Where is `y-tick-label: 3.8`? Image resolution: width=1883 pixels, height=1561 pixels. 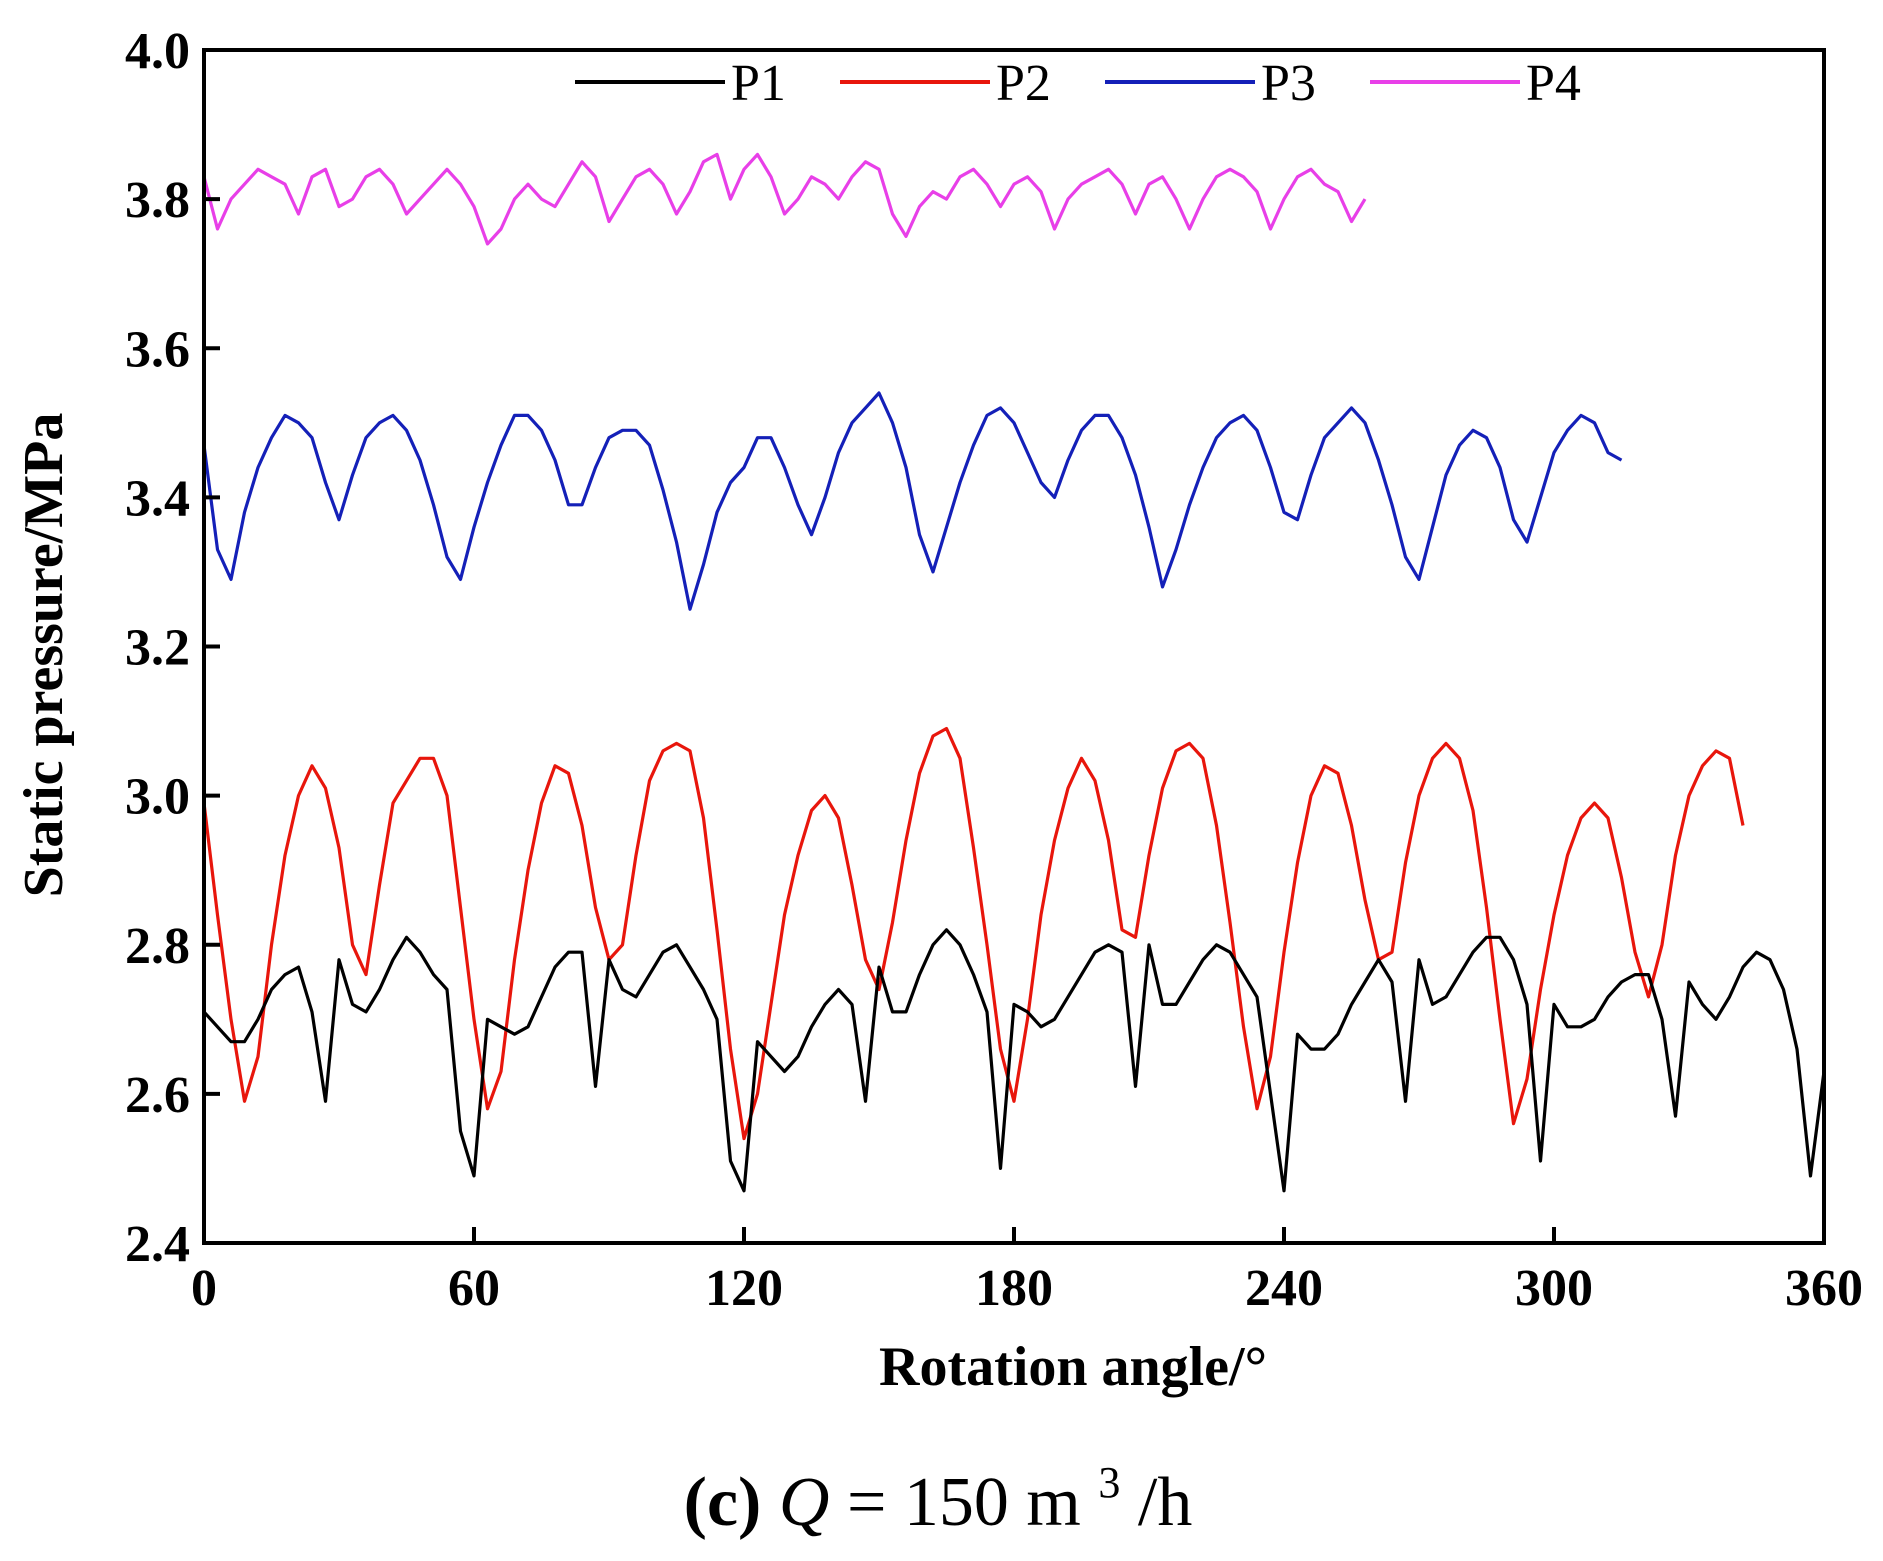
y-tick-label: 3.8 is located at coordinates (157, 200).